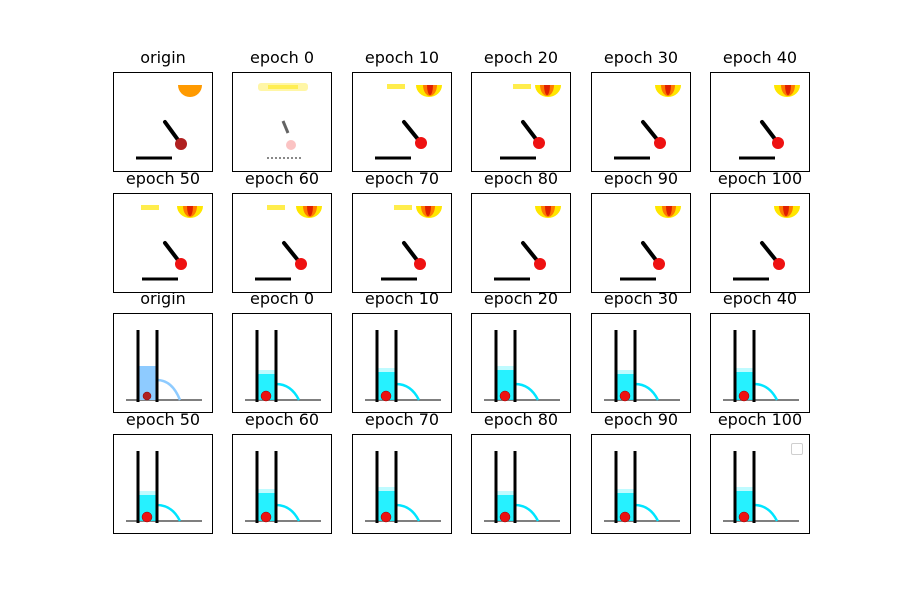 This screenshot has height=600, width=900. I want to click on pendulum-rod, so click(285, 127).